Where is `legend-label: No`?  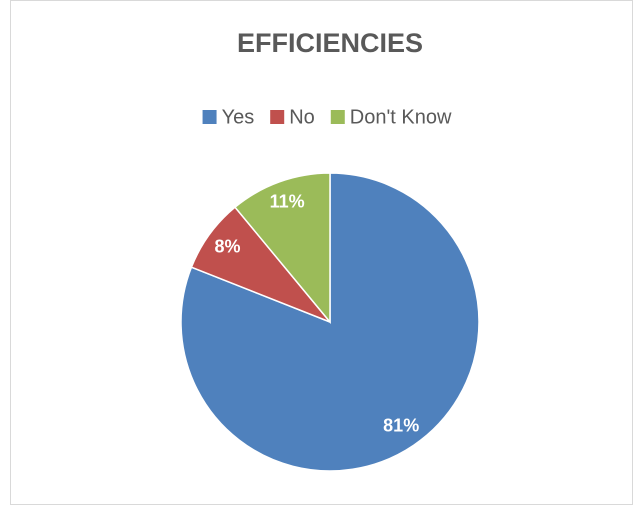
legend-label: No is located at coordinates (302, 117).